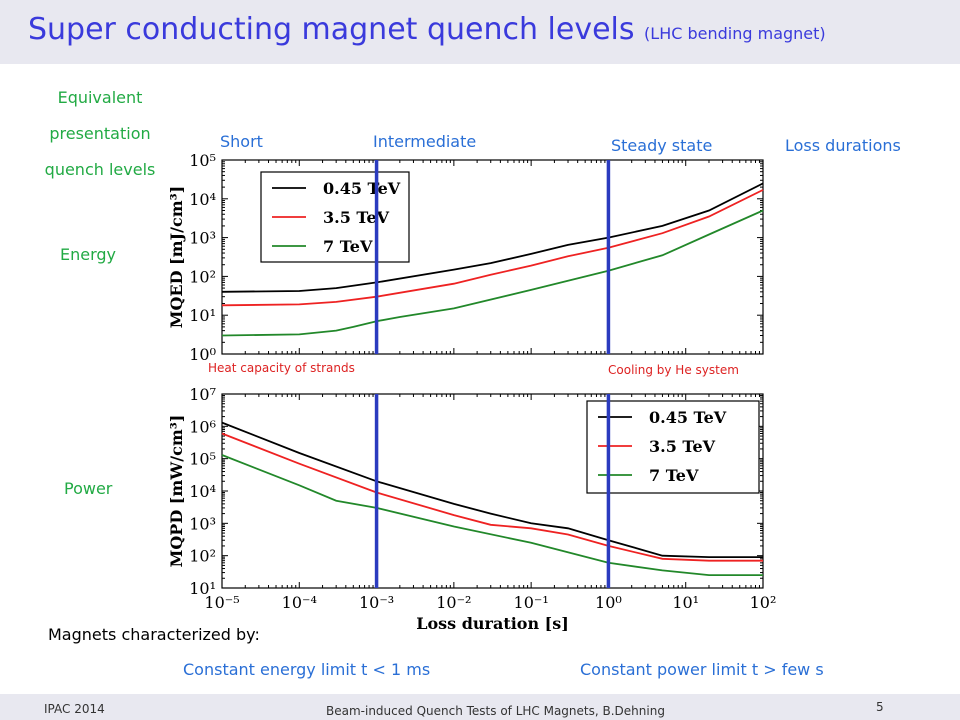 The width and height of the screenshot is (960, 720). Describe the element at coordinates (241, 141) in the screenshot. I see `regime-short: Short` at that location.